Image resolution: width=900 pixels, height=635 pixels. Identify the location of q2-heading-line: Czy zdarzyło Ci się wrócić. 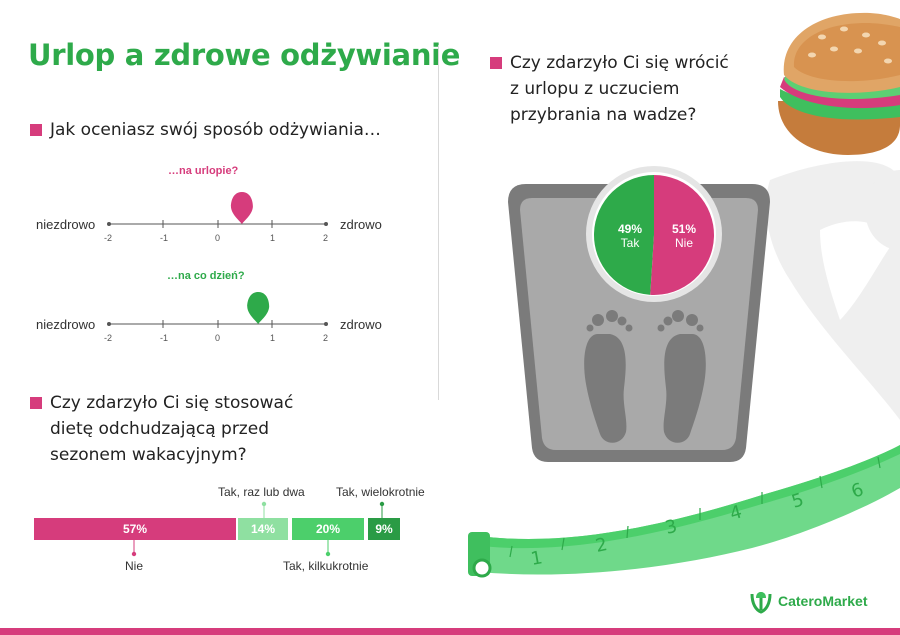
(619, 63).